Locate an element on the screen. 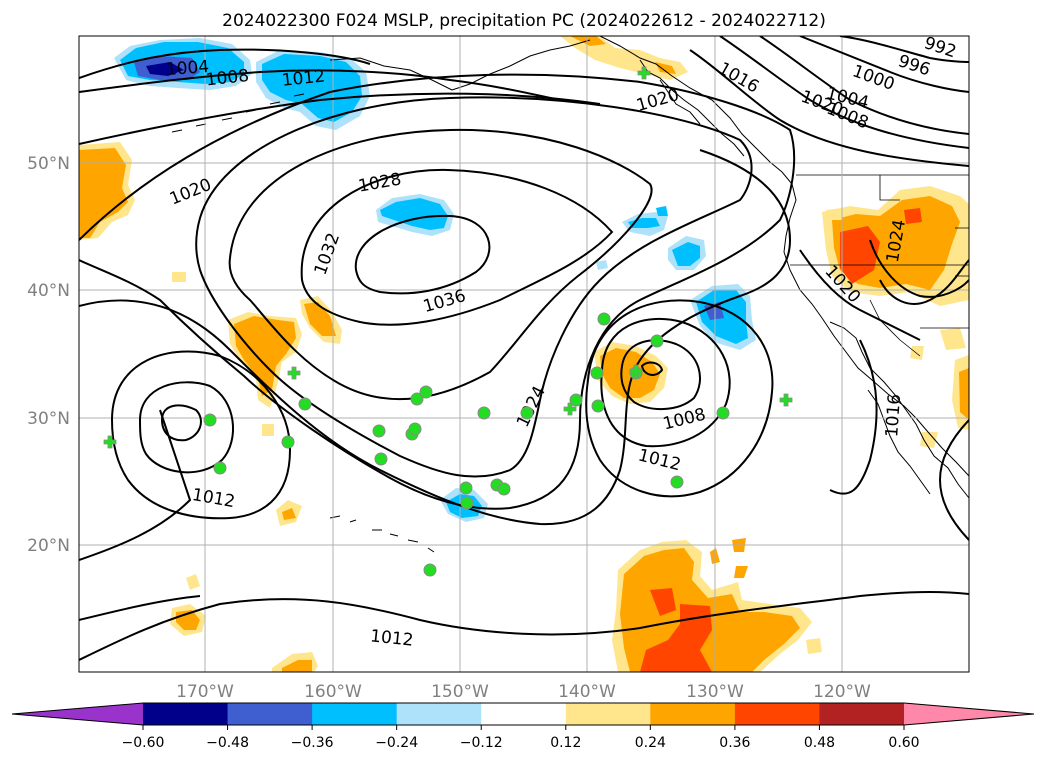 This screenshot has width=1047, height=765. lat-label: 50°N is located at coordinates (48, 164).